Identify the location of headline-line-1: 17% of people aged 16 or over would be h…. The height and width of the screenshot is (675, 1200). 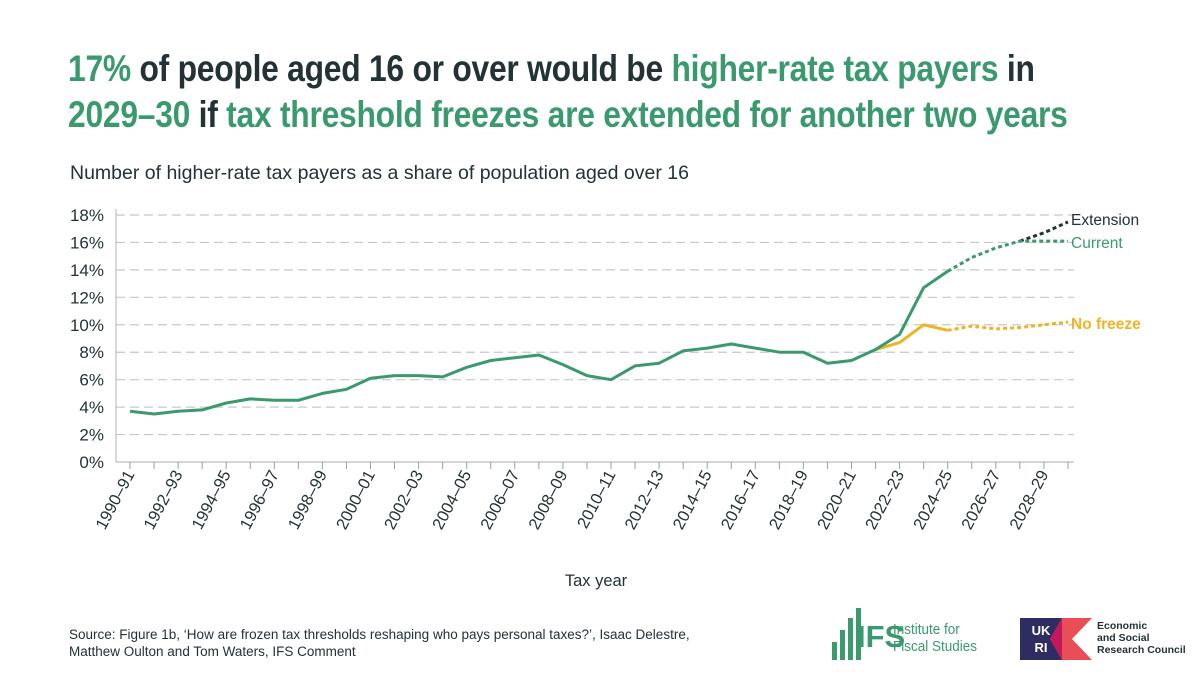
(551, 69).